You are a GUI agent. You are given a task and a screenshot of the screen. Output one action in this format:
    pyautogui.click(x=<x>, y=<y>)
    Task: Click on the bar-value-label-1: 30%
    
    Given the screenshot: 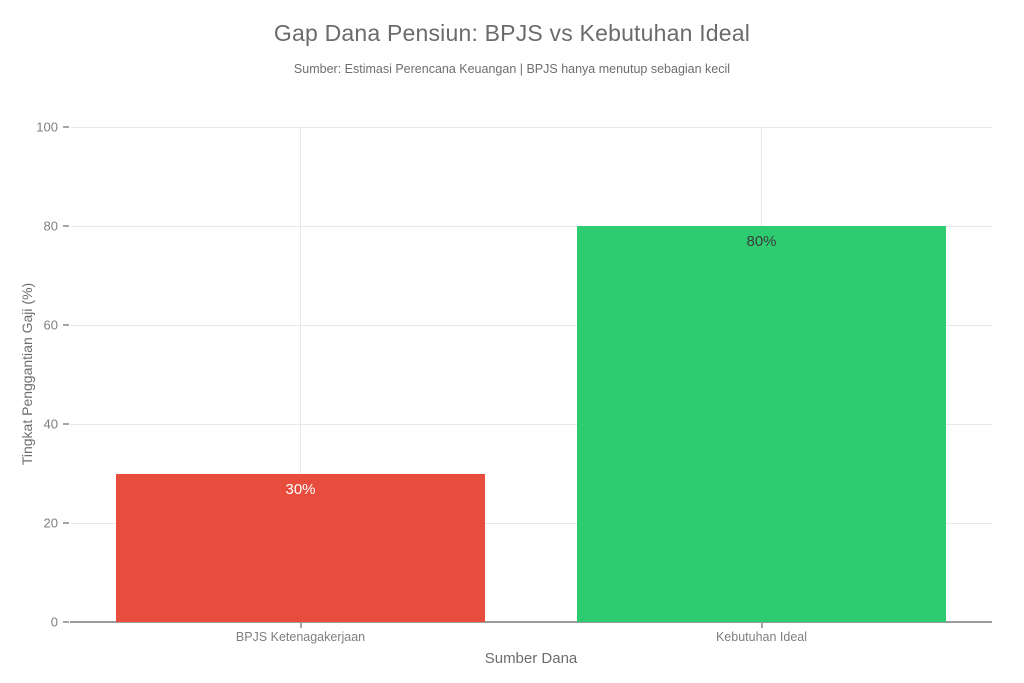 What is the action you would take?
    pyautogui.click(x=300, y=489)
    